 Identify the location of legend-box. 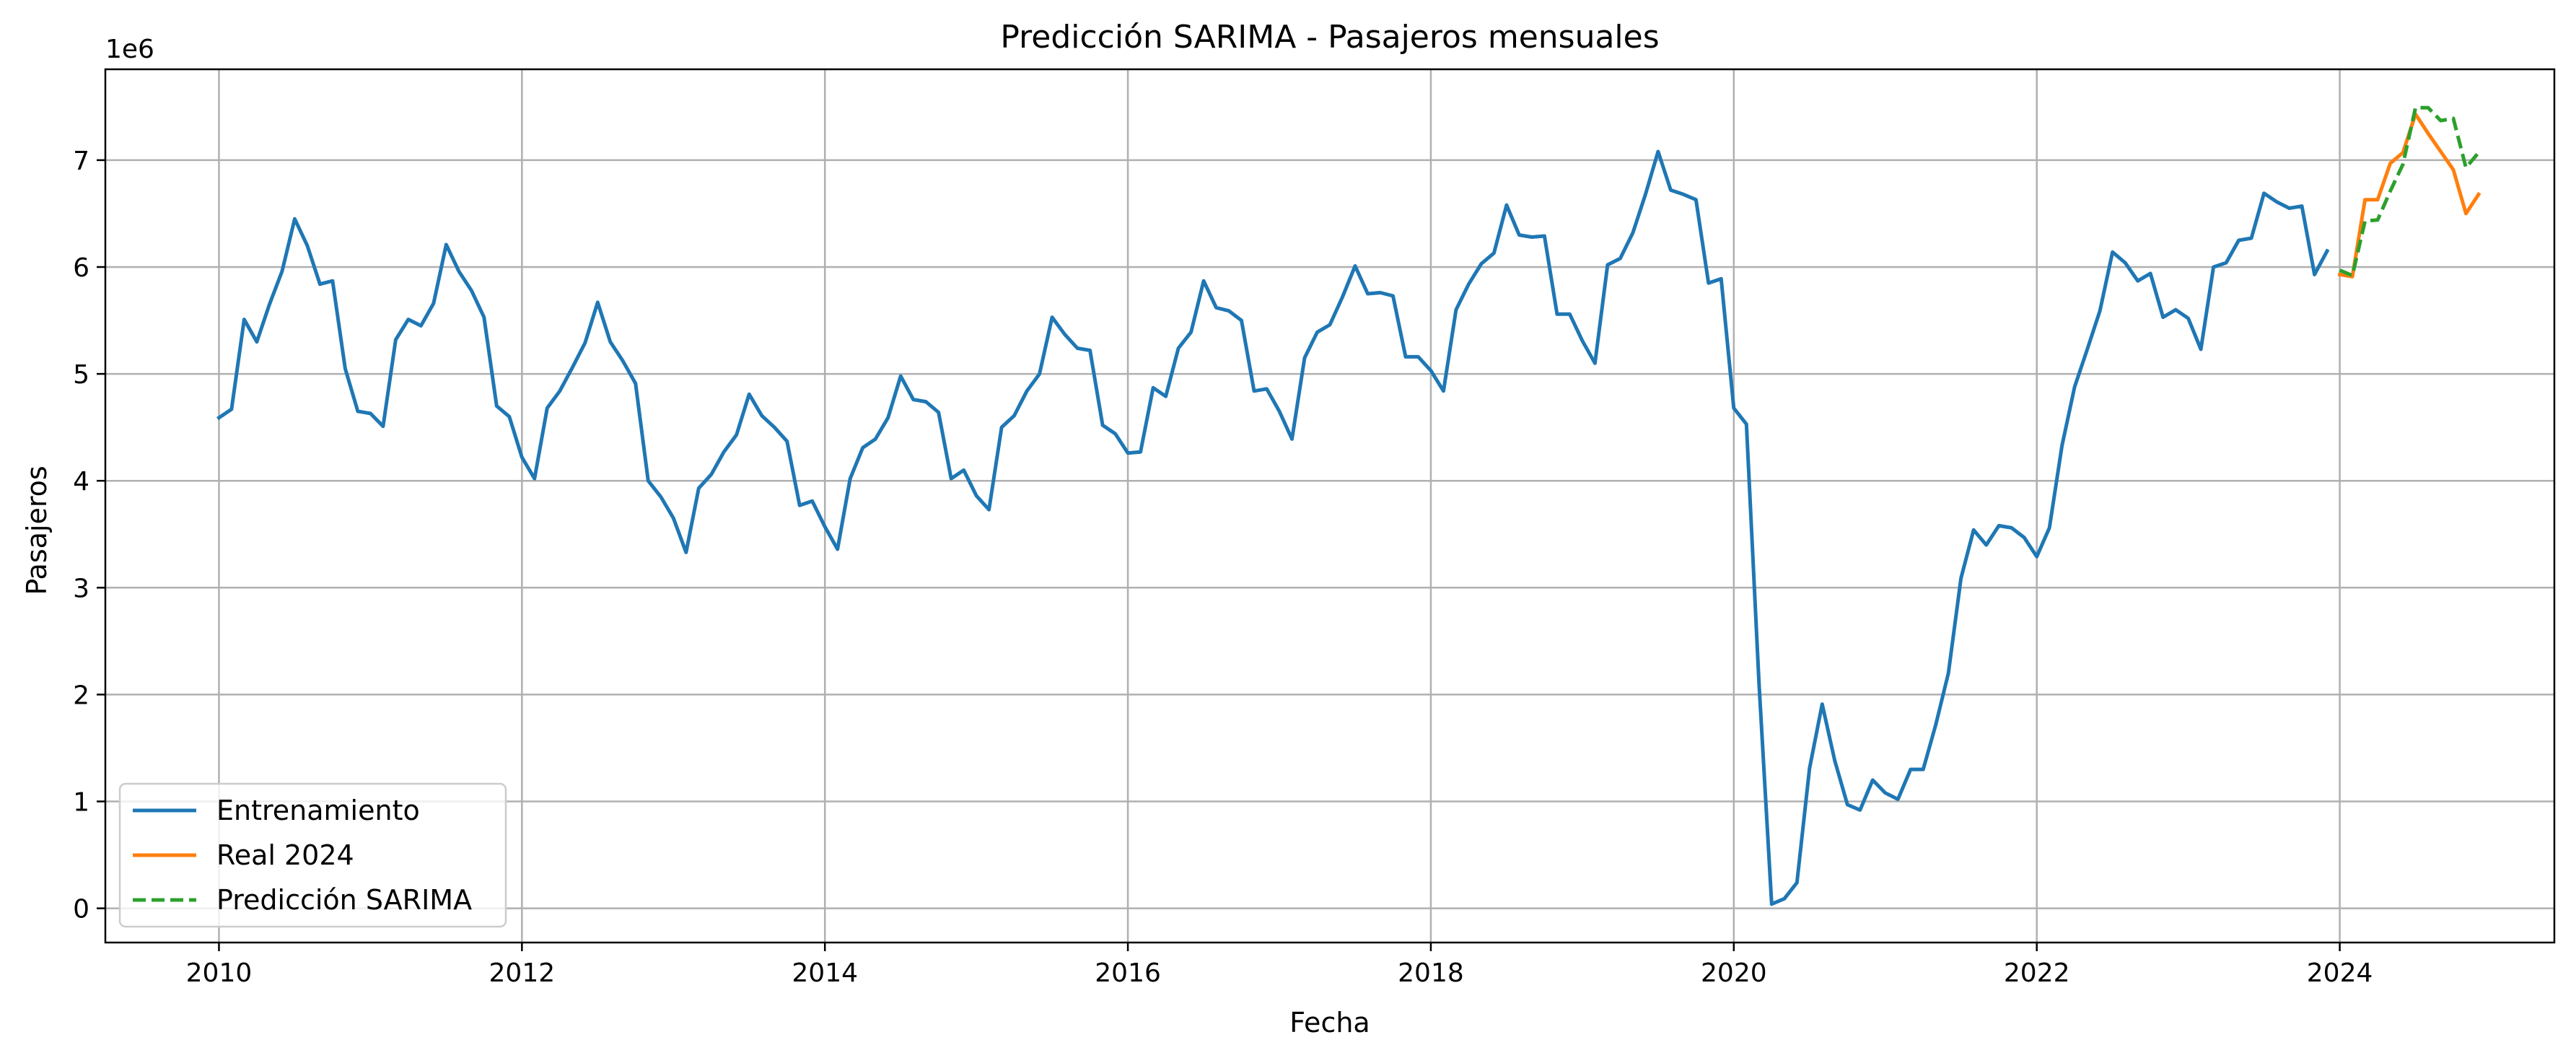
(312, 855).